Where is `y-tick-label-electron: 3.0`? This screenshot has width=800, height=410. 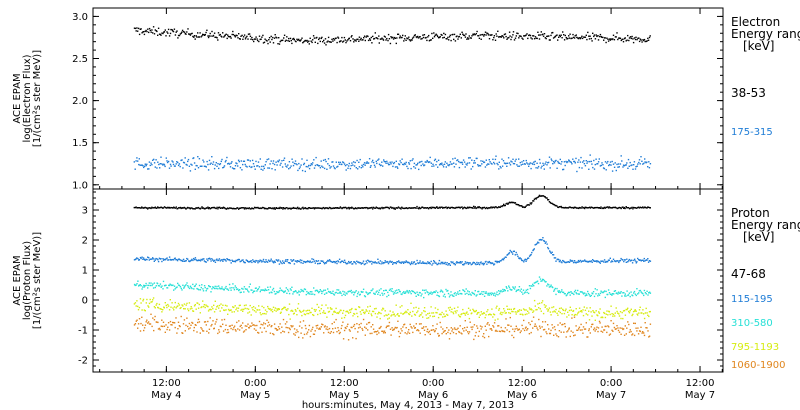
y-tick-label-electron: 3.0 is located at coordinates (80, 17).